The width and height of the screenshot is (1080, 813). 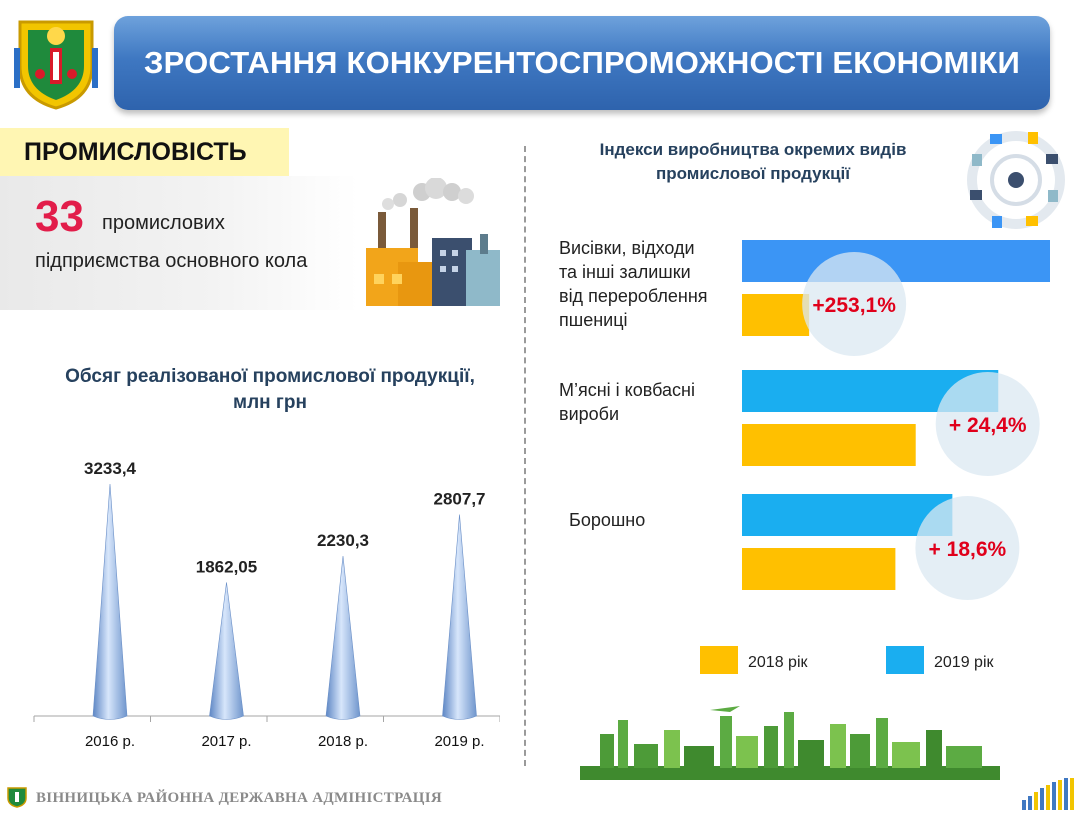 What do you see at coordinates (226, 566) in the screenshot?
I see `cone-value-label: 1862,05` at bounding box center [226, 566].